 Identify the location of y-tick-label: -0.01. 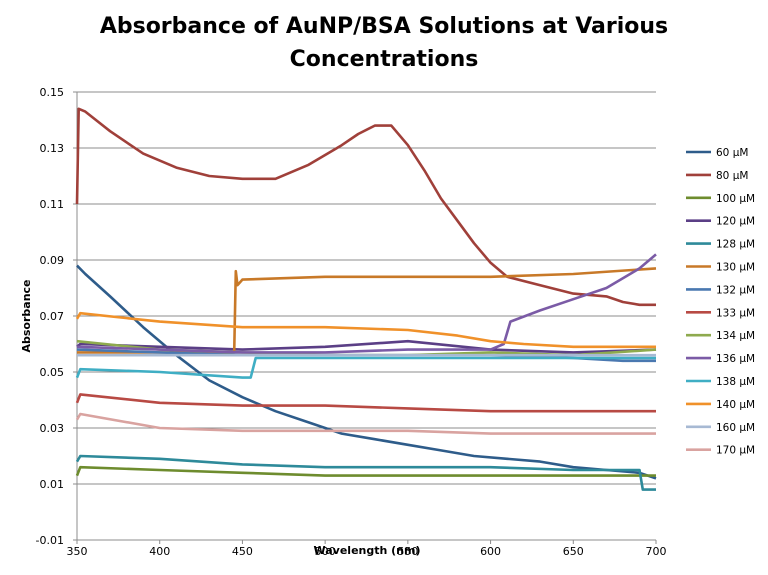
(50, 540).